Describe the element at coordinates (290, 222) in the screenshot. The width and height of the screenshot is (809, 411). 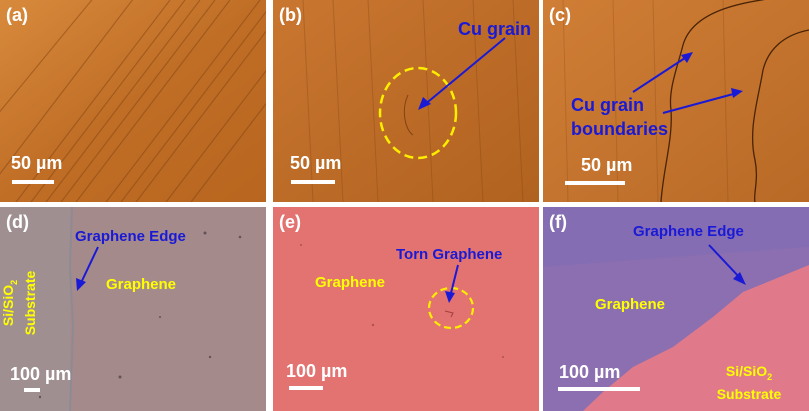
I see `panel-label: (e)` at that location.